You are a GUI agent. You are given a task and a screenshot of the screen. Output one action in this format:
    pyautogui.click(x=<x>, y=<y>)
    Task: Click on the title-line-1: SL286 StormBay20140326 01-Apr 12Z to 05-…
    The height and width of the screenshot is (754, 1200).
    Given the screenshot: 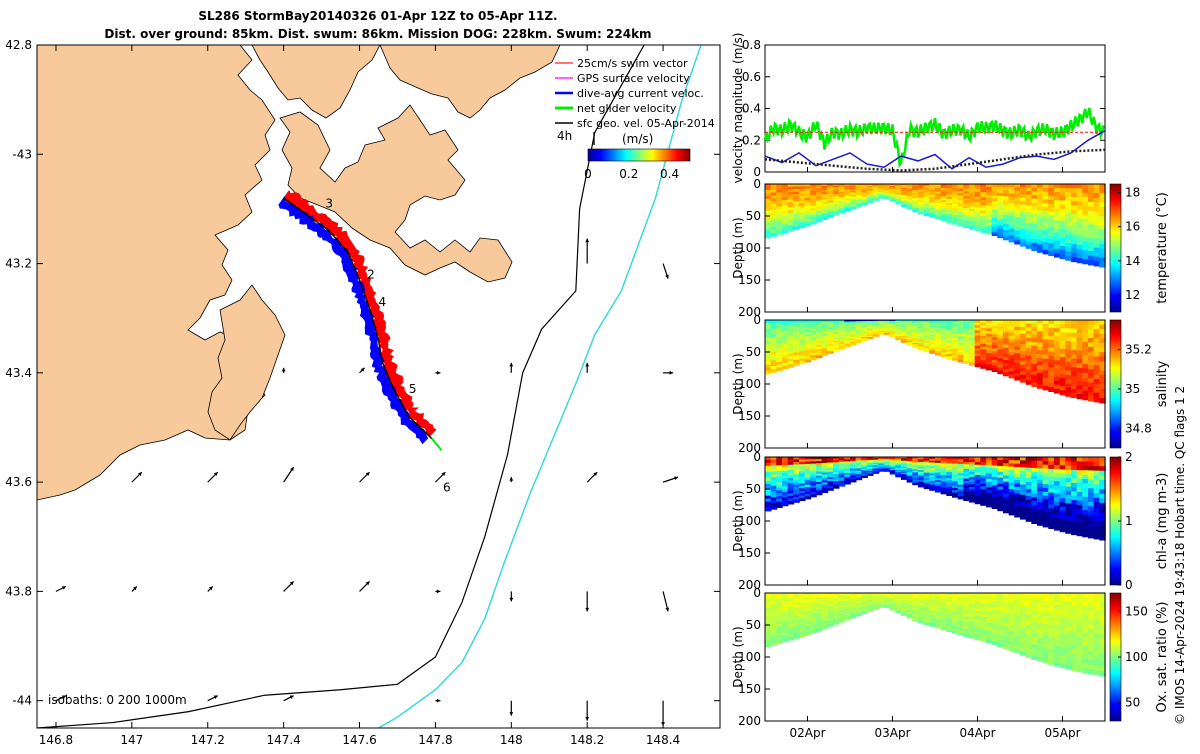 What is the action you would take?
    pyautogui.click(x=377, y=16)
    